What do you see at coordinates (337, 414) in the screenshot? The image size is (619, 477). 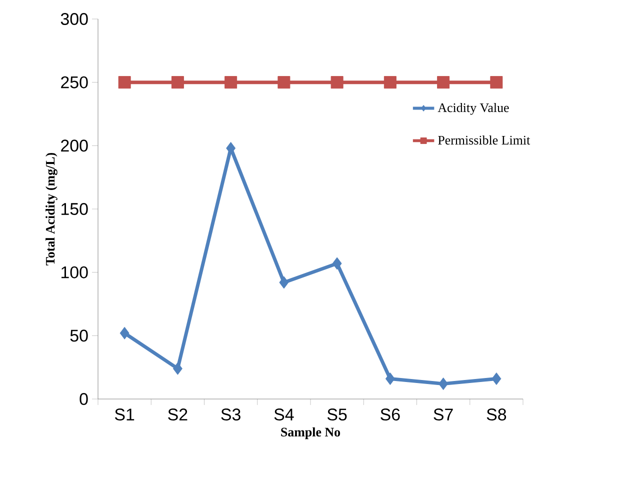 I see `x-tick-label: S5` at bounding box center [337, 414].